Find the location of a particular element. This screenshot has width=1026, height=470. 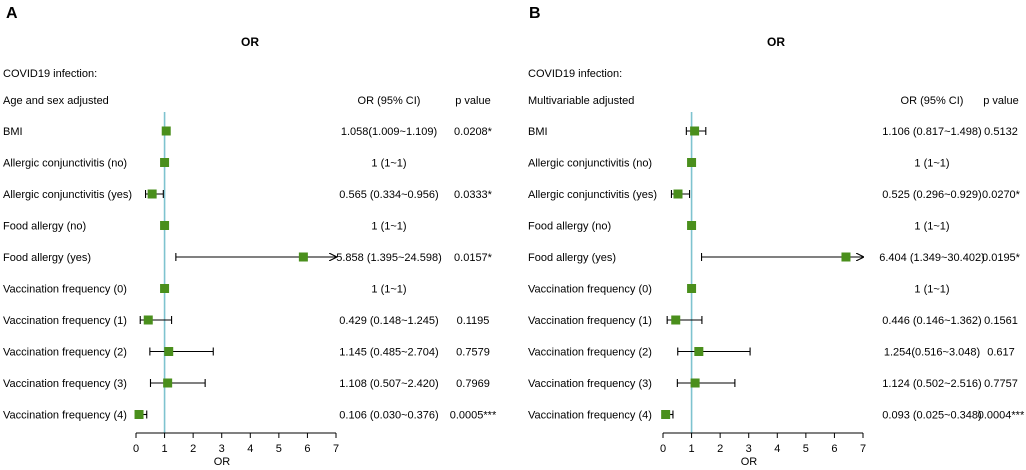

or-ci-text: 0.093 (0.025~0.348) is located at coordinates (931, 416).